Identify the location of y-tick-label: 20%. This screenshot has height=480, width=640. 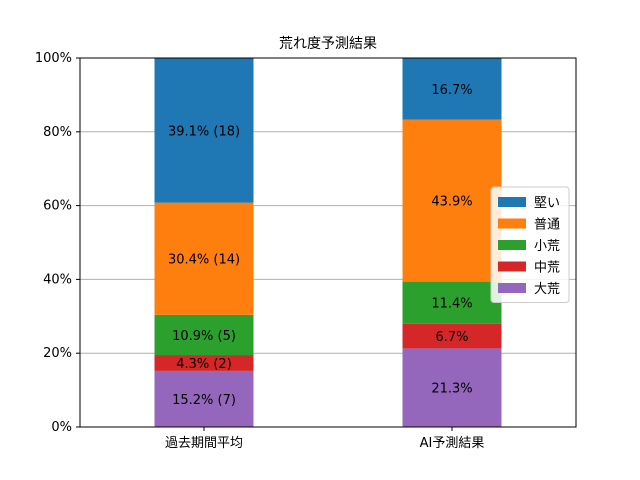
(57, 353).